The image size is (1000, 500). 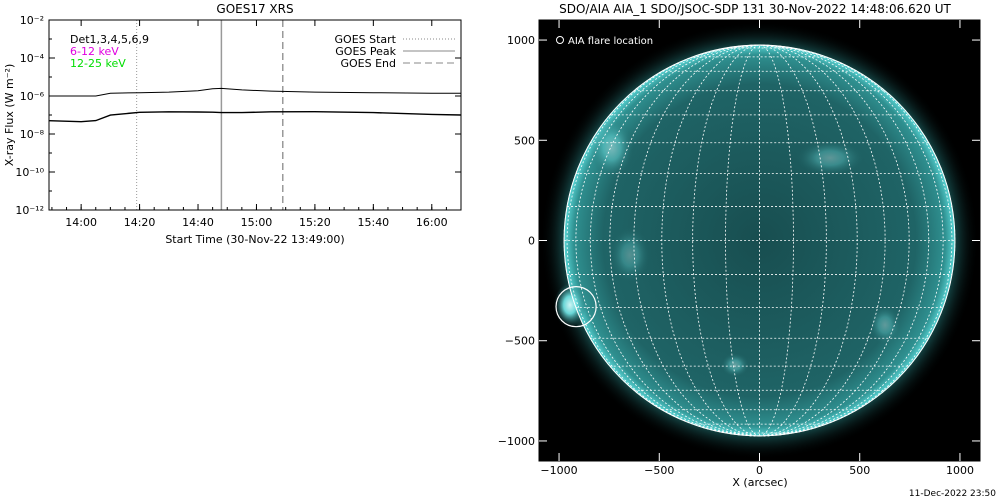 I want to click on goes-x-tick-label: 15:40, so click(x=373, y=222).